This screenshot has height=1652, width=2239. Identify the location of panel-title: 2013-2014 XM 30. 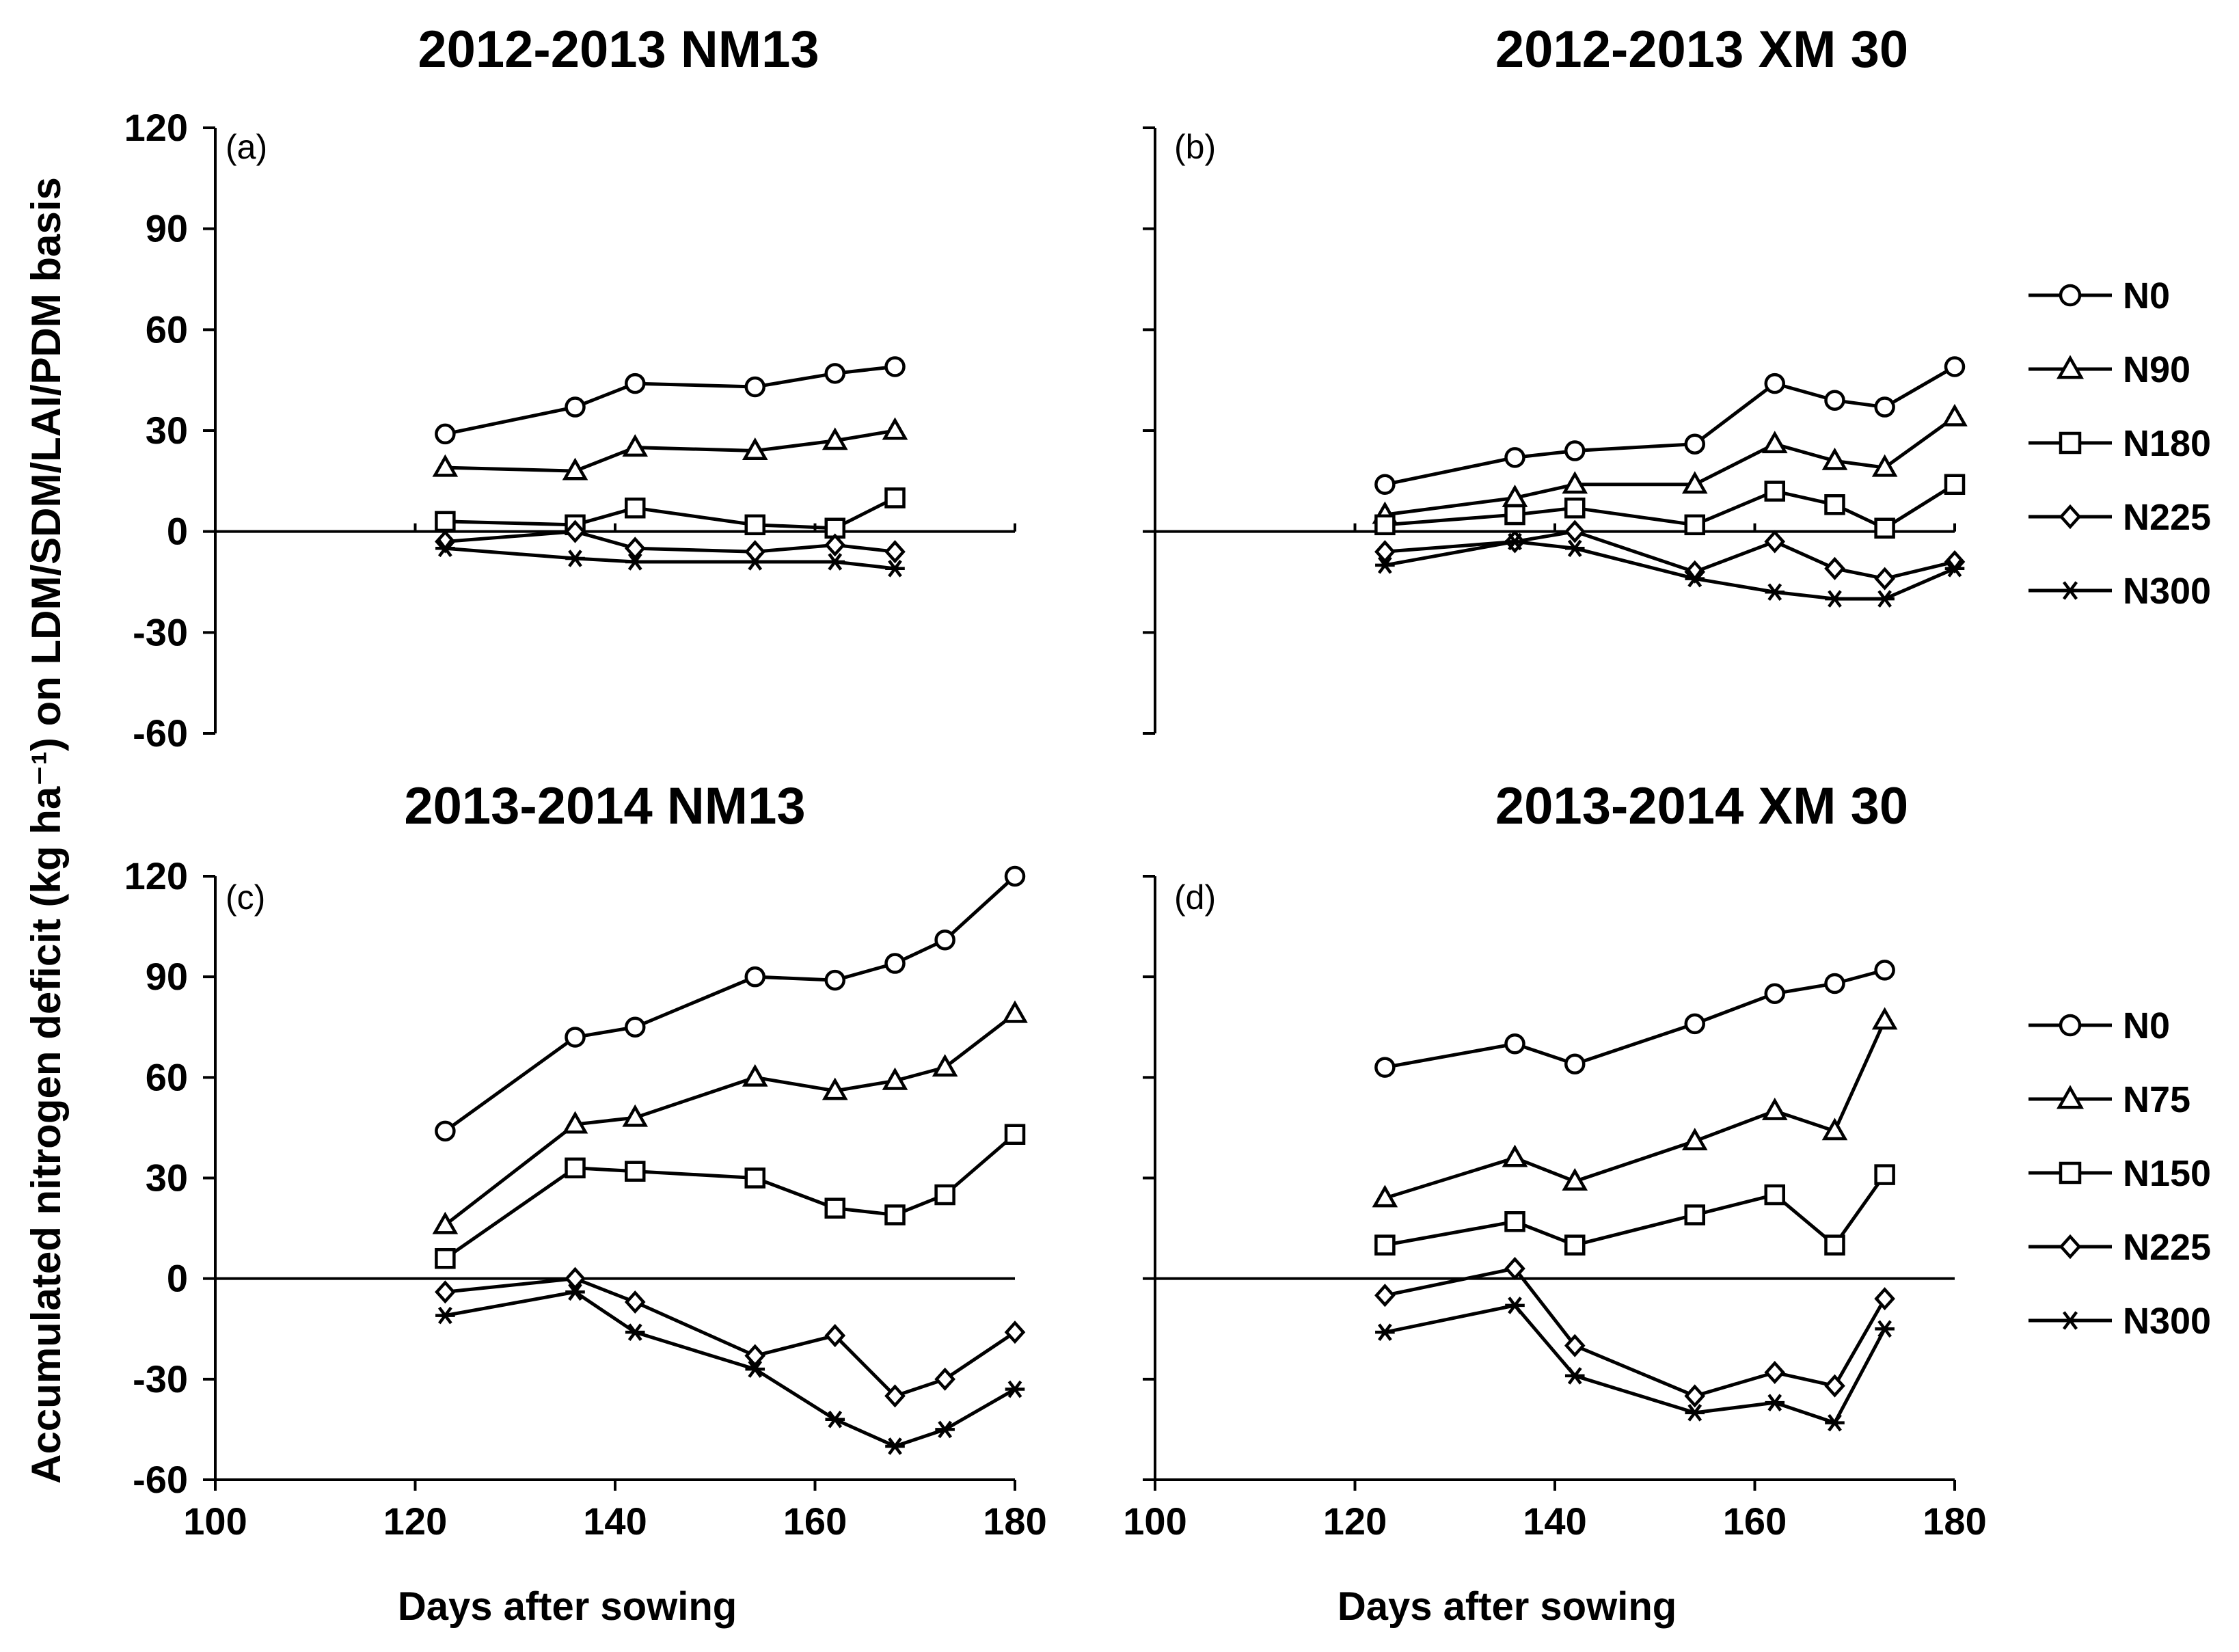
(1702, 806).